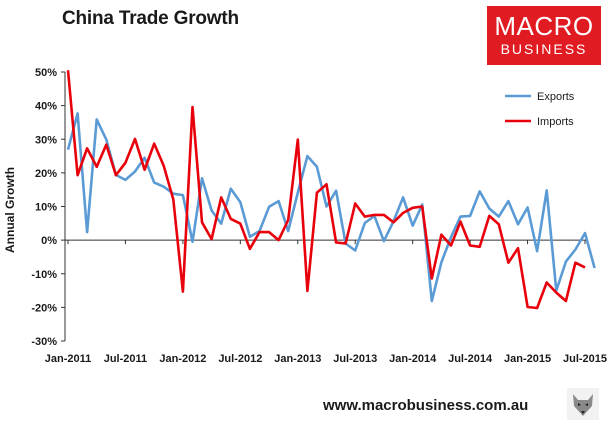 The image size is (613, 424). I want to click on wolf-badge-icon, so click(583, 404).